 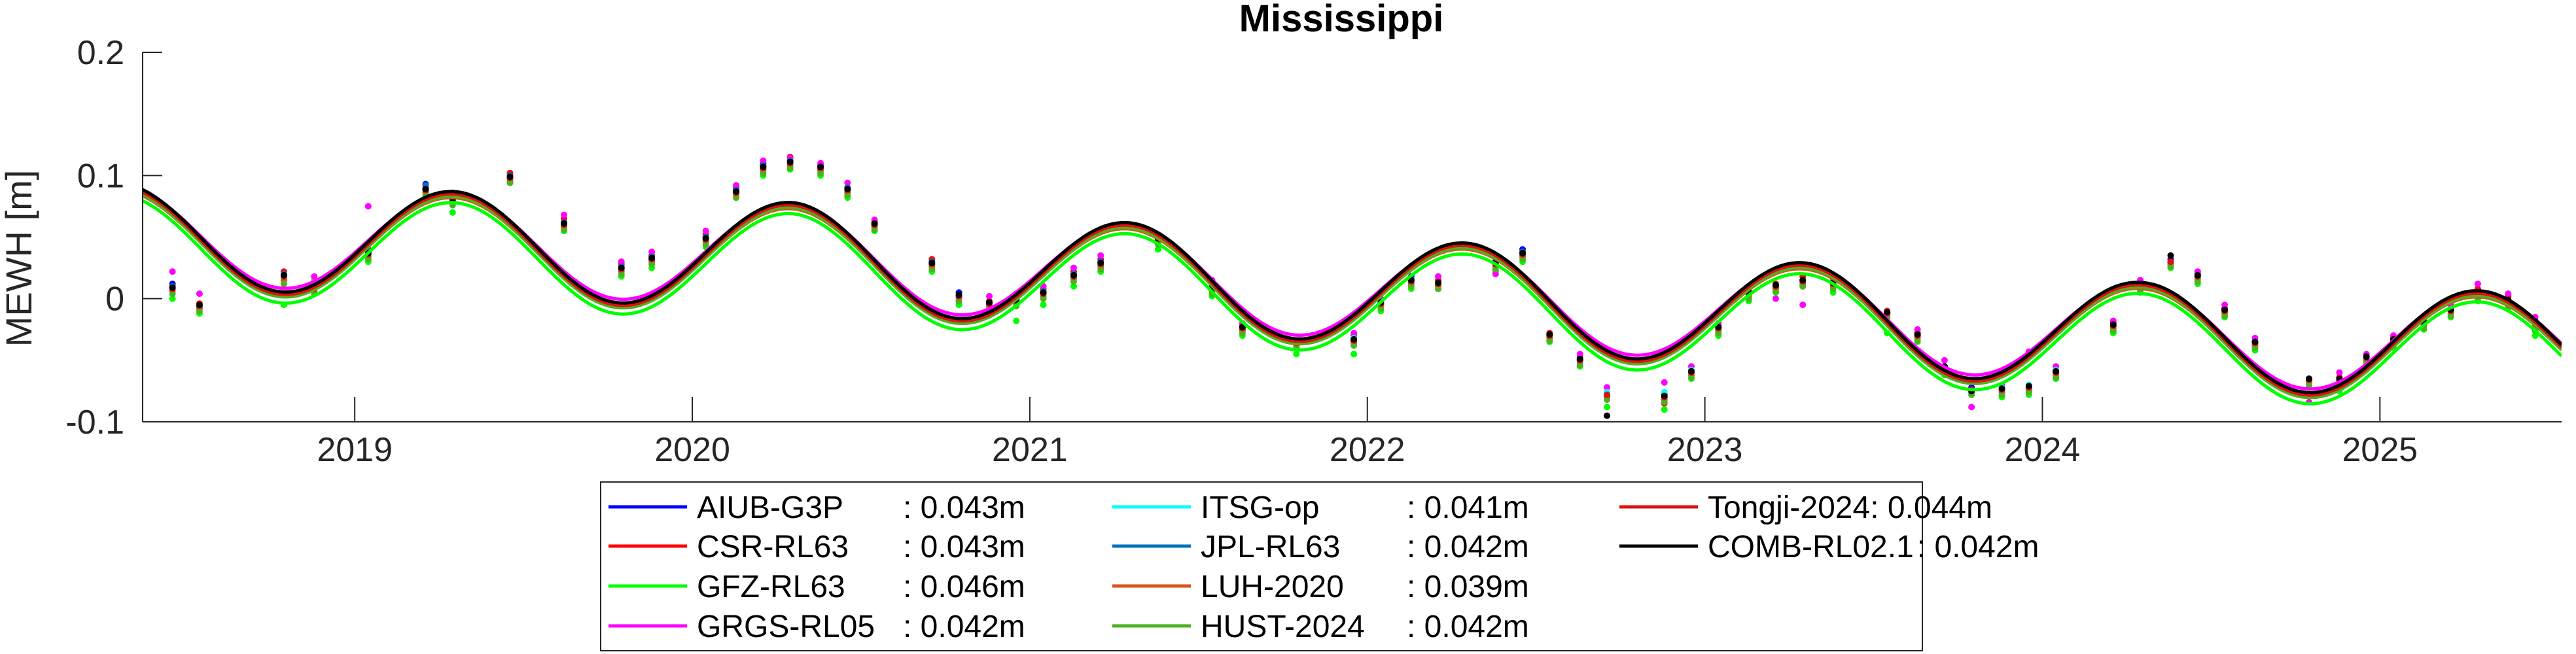 What do you see at coordinates (786, 627) in the screenshot?
I see `legend-series-name: GRGS-RL05` at bounding box center [786, 627].